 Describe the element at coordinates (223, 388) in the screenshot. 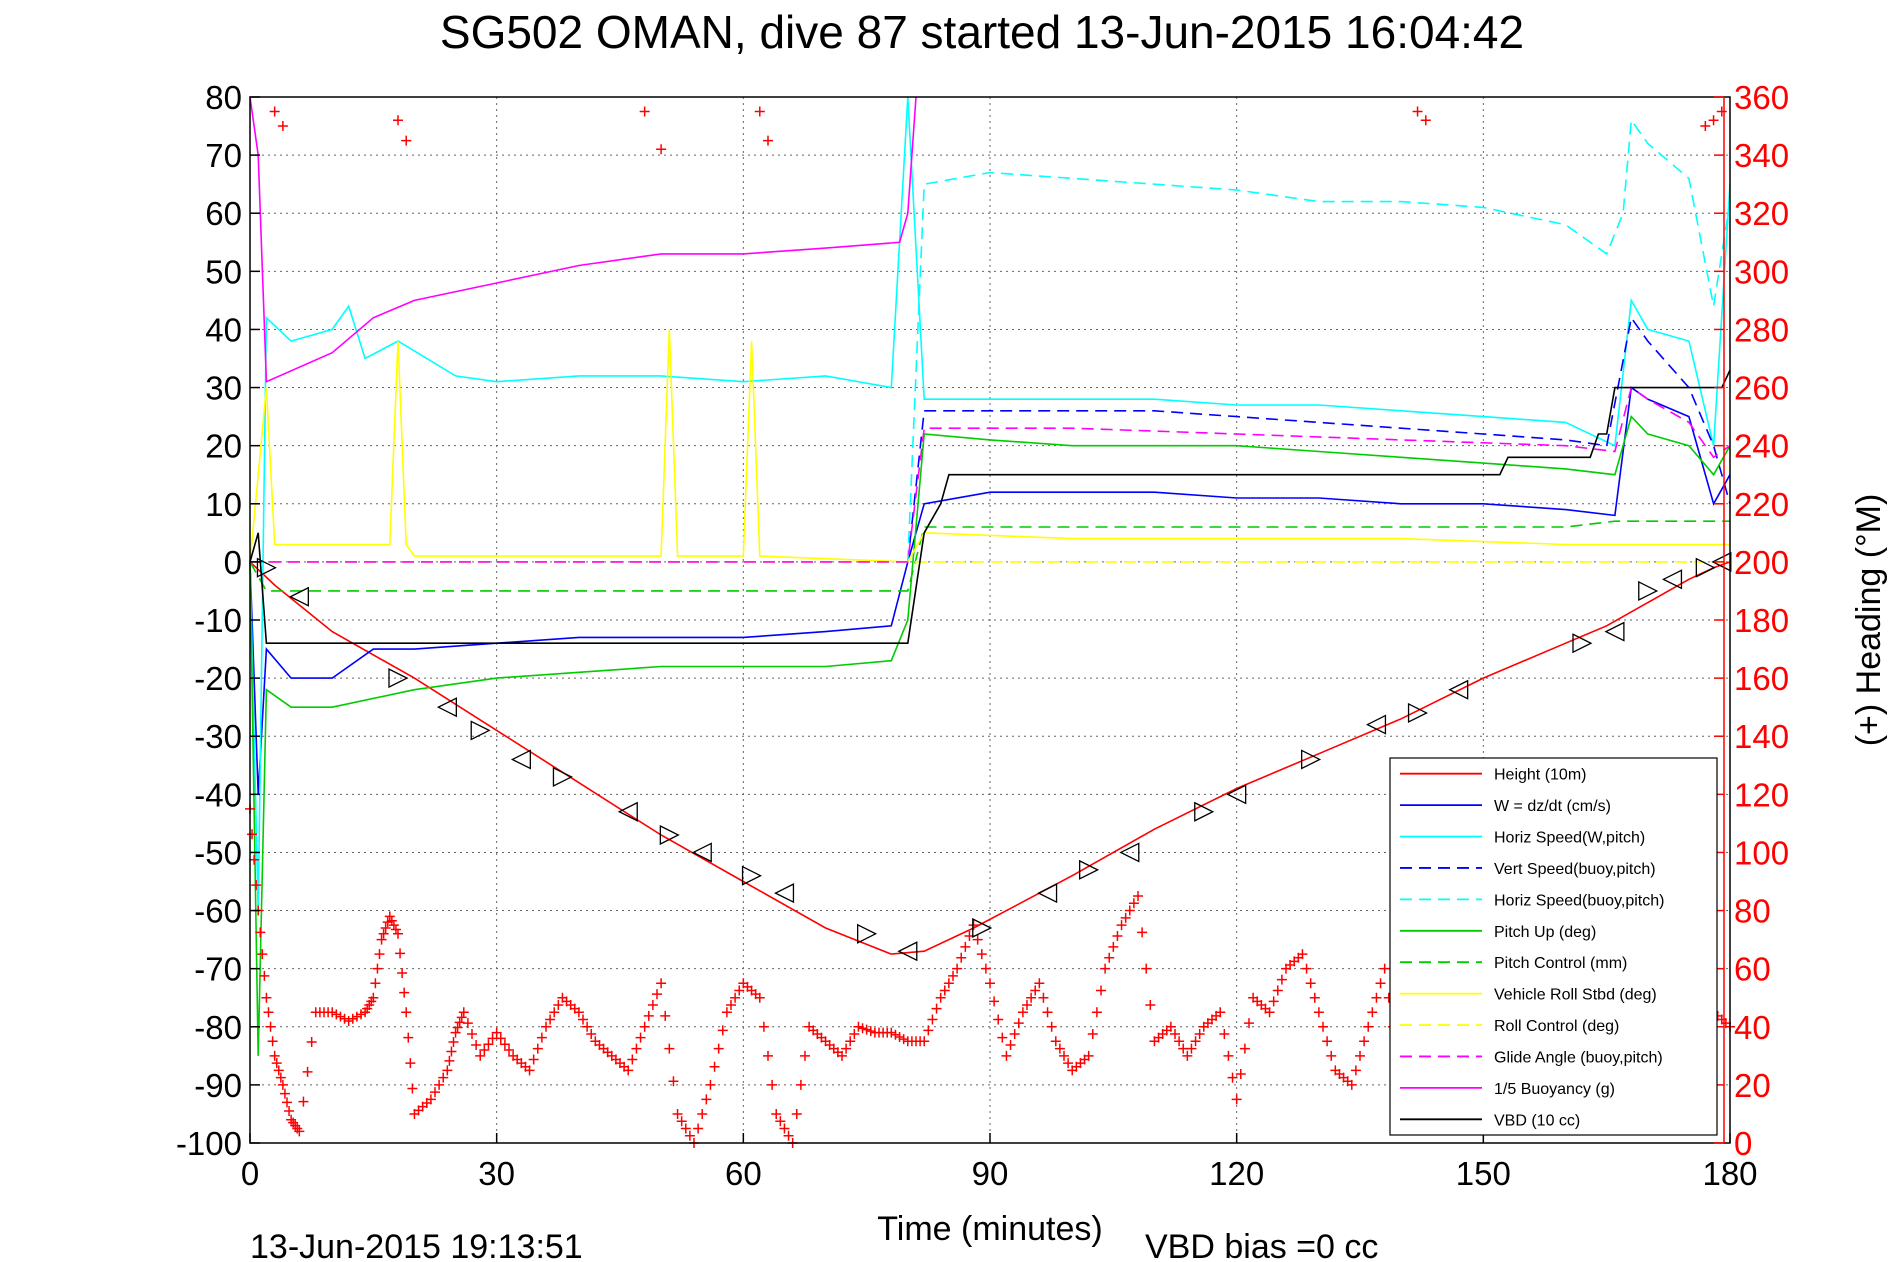

I see `y-tick-label: 30` at that location.